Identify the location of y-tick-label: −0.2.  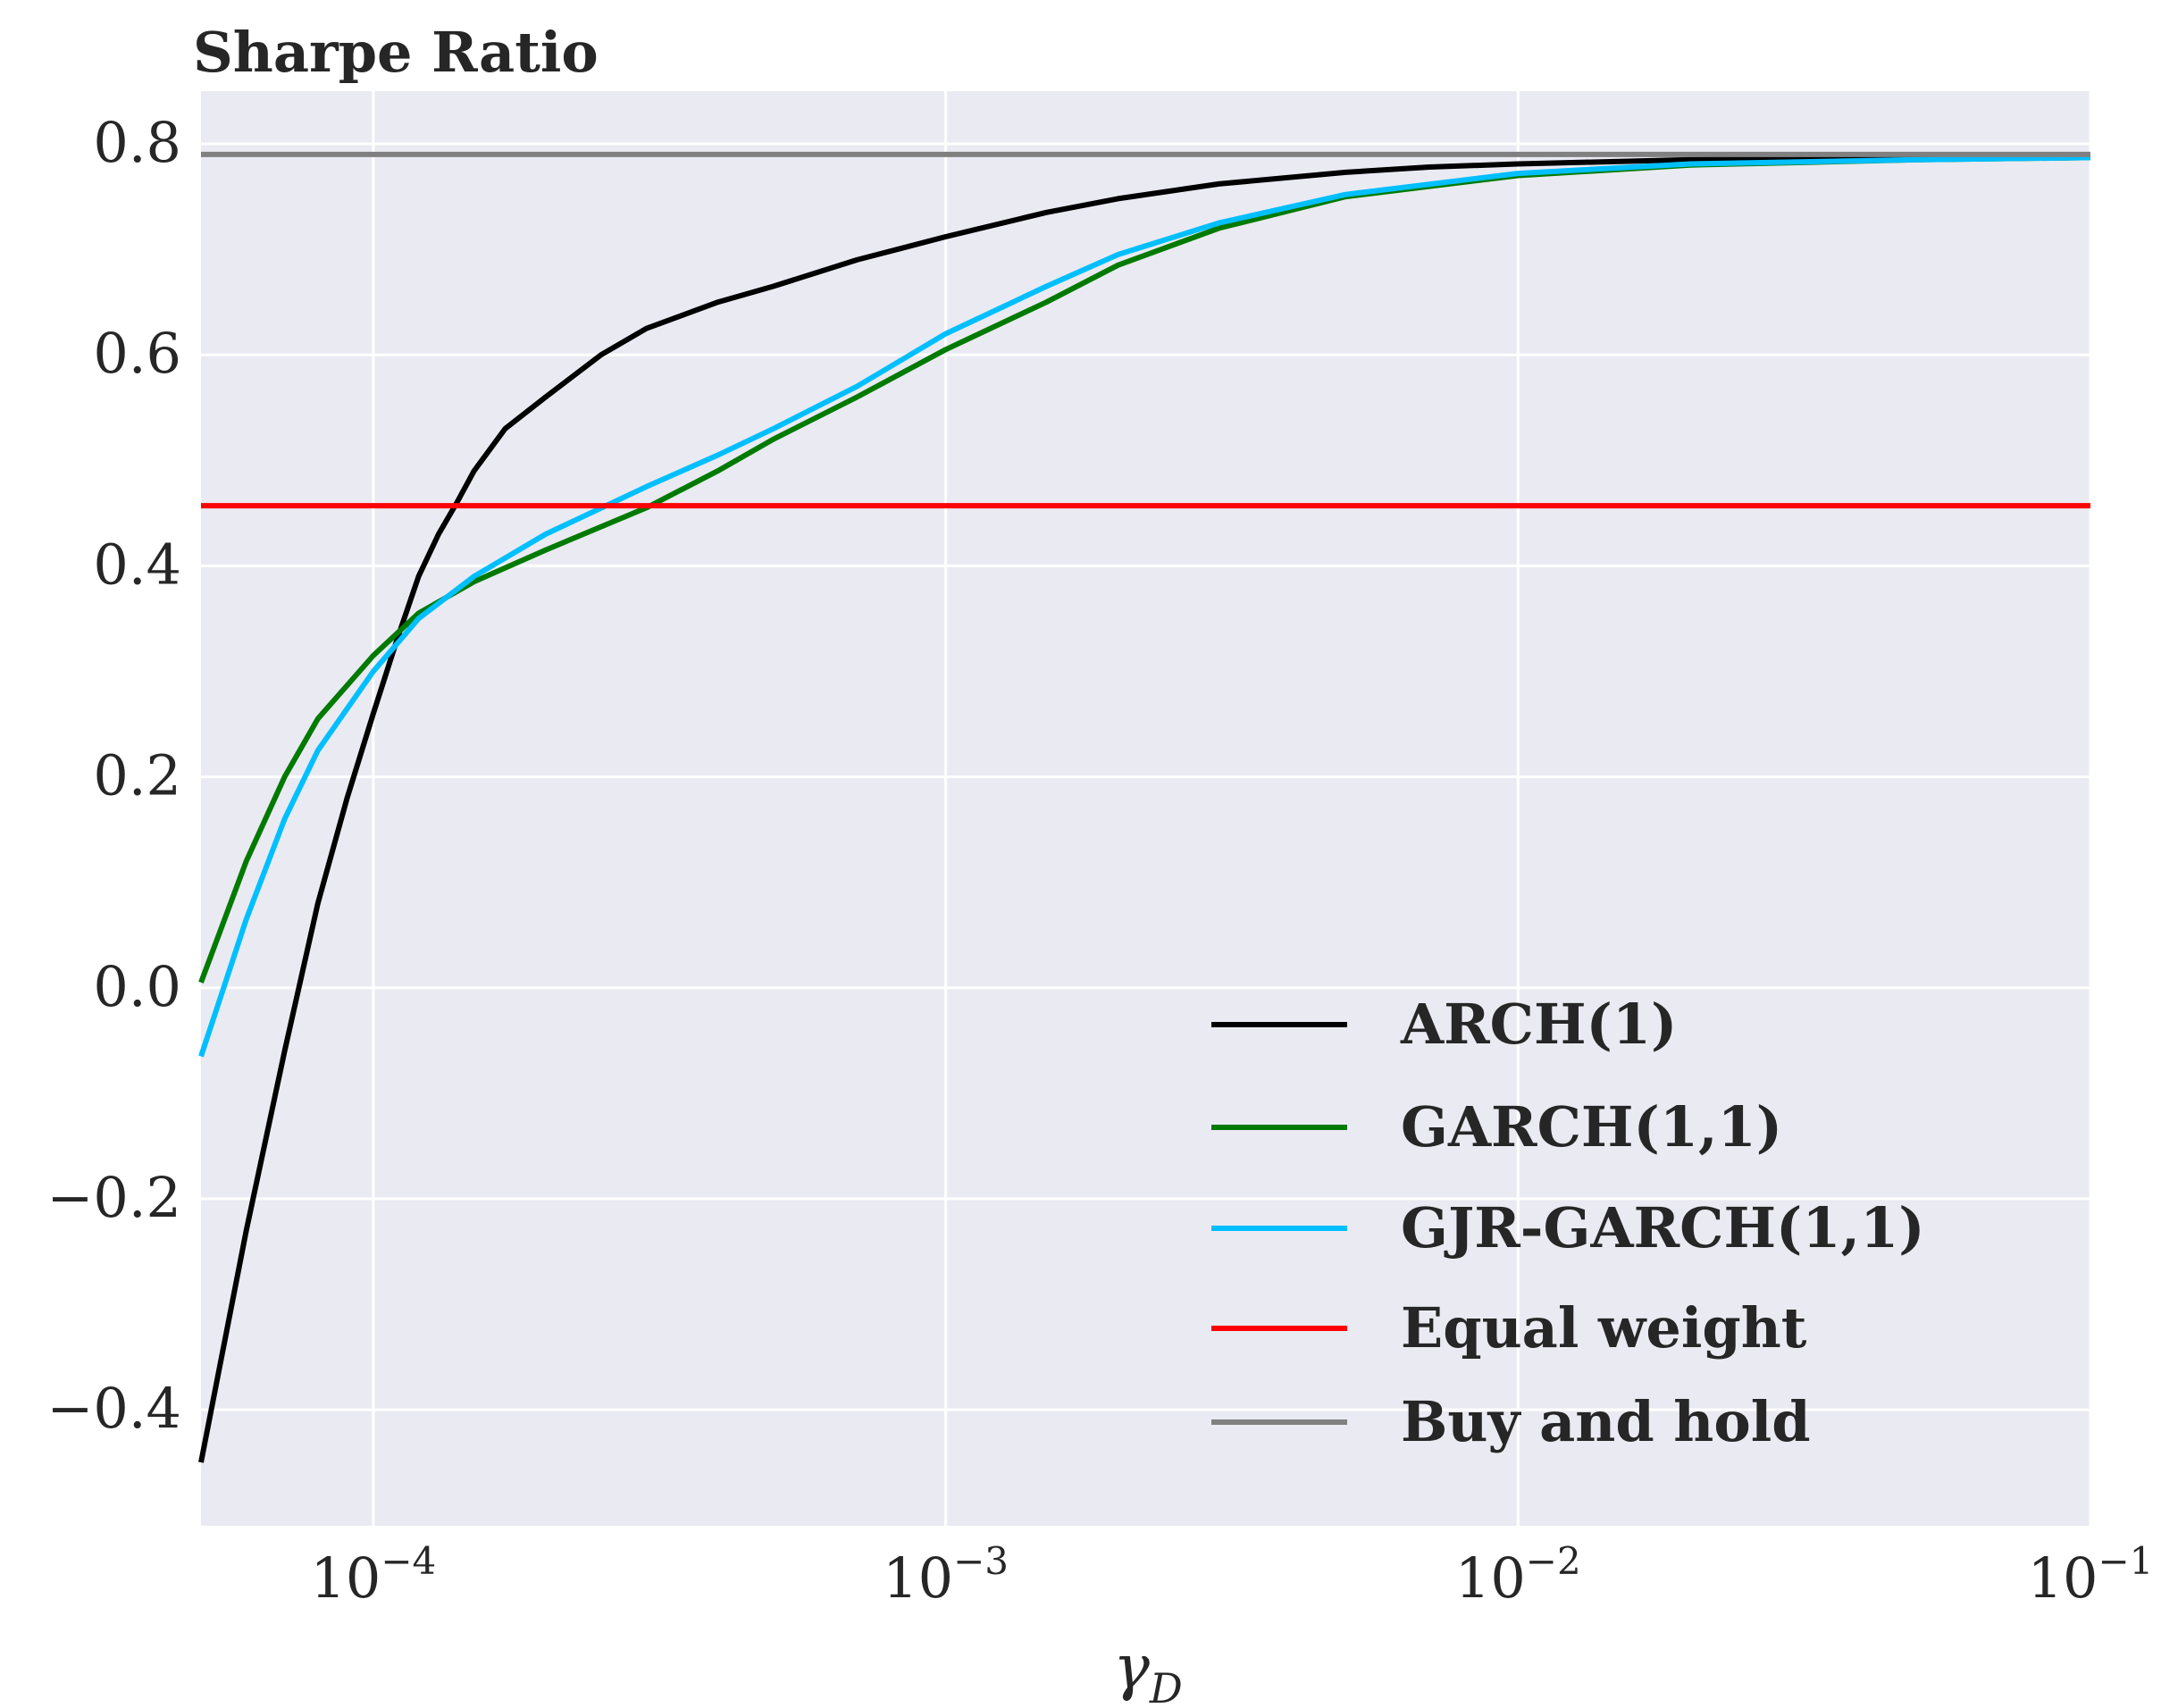
(113, 1197).